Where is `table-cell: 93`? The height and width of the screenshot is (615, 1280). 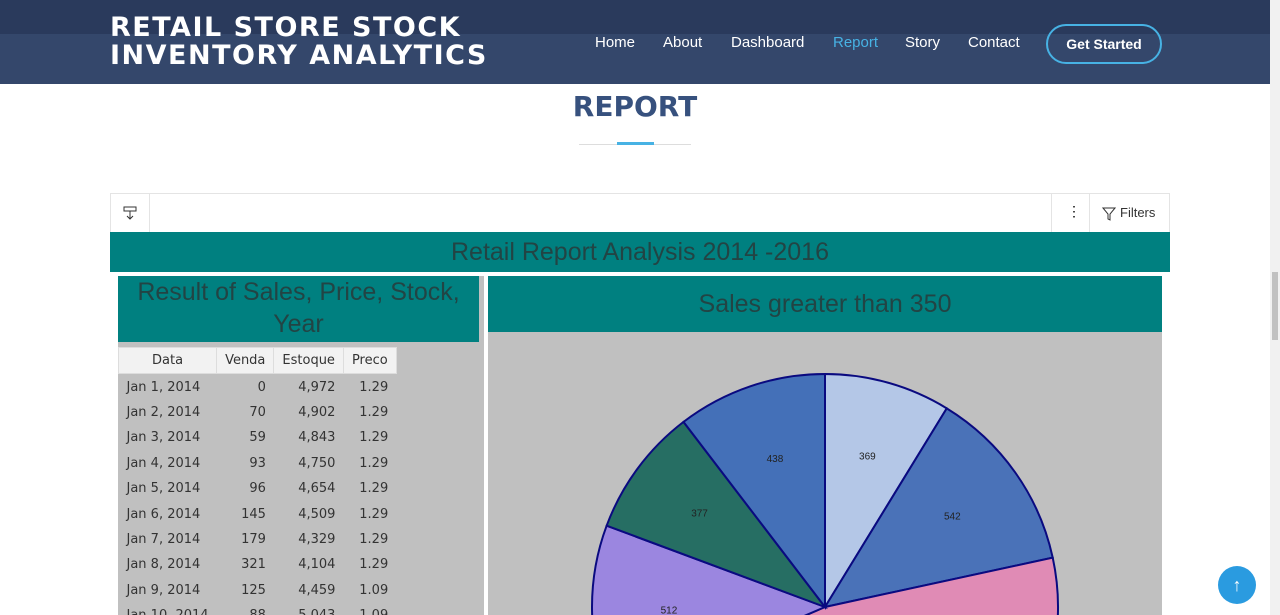 table-cell: 93 is located at coordinates (257, 463).